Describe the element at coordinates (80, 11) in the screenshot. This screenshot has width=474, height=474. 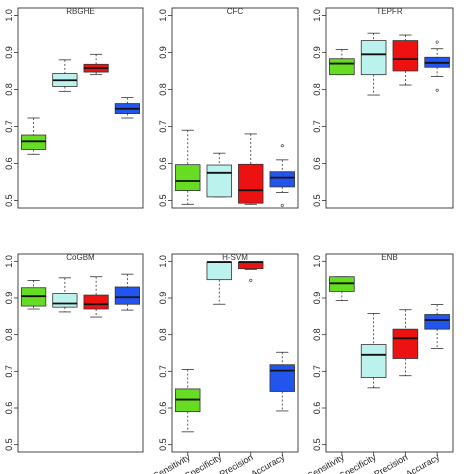
I see `panel-title: RBGHE` at that location.